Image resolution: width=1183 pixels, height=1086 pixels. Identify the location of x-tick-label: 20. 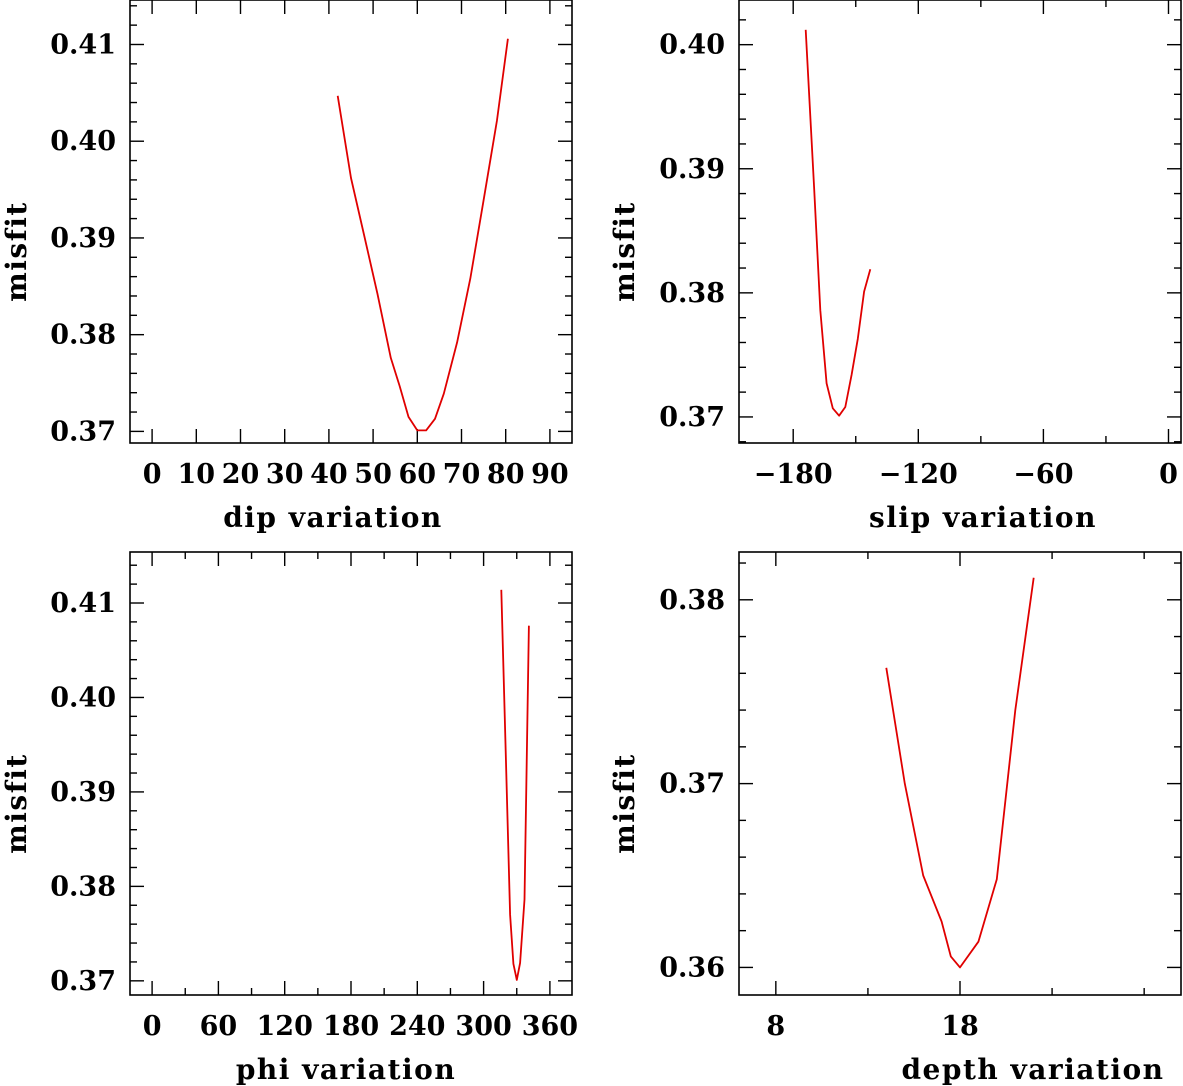
(241, 474).